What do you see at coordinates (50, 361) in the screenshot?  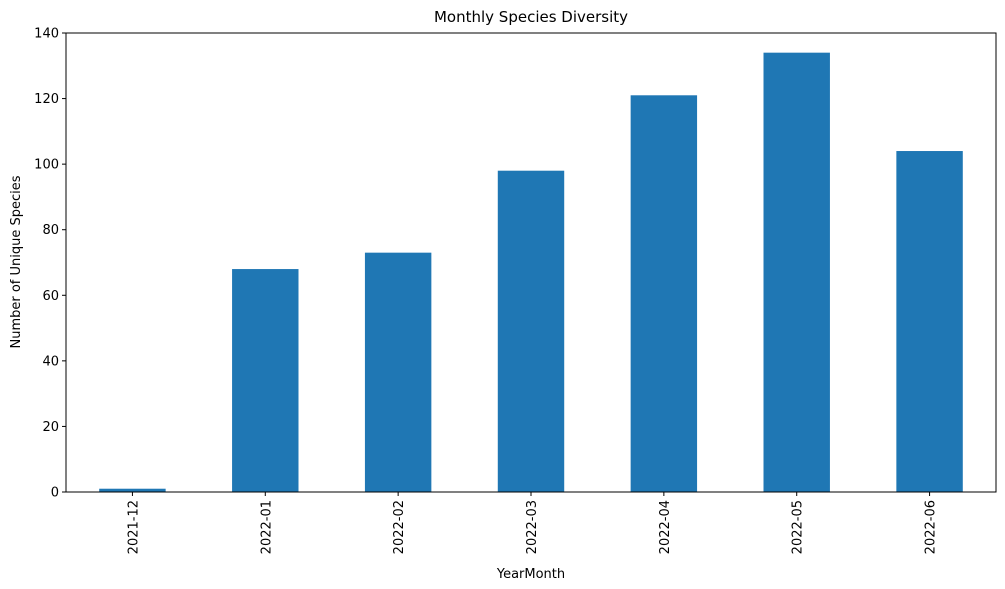 I see `y-tick-label: 40` at bounding box center [50, 361].